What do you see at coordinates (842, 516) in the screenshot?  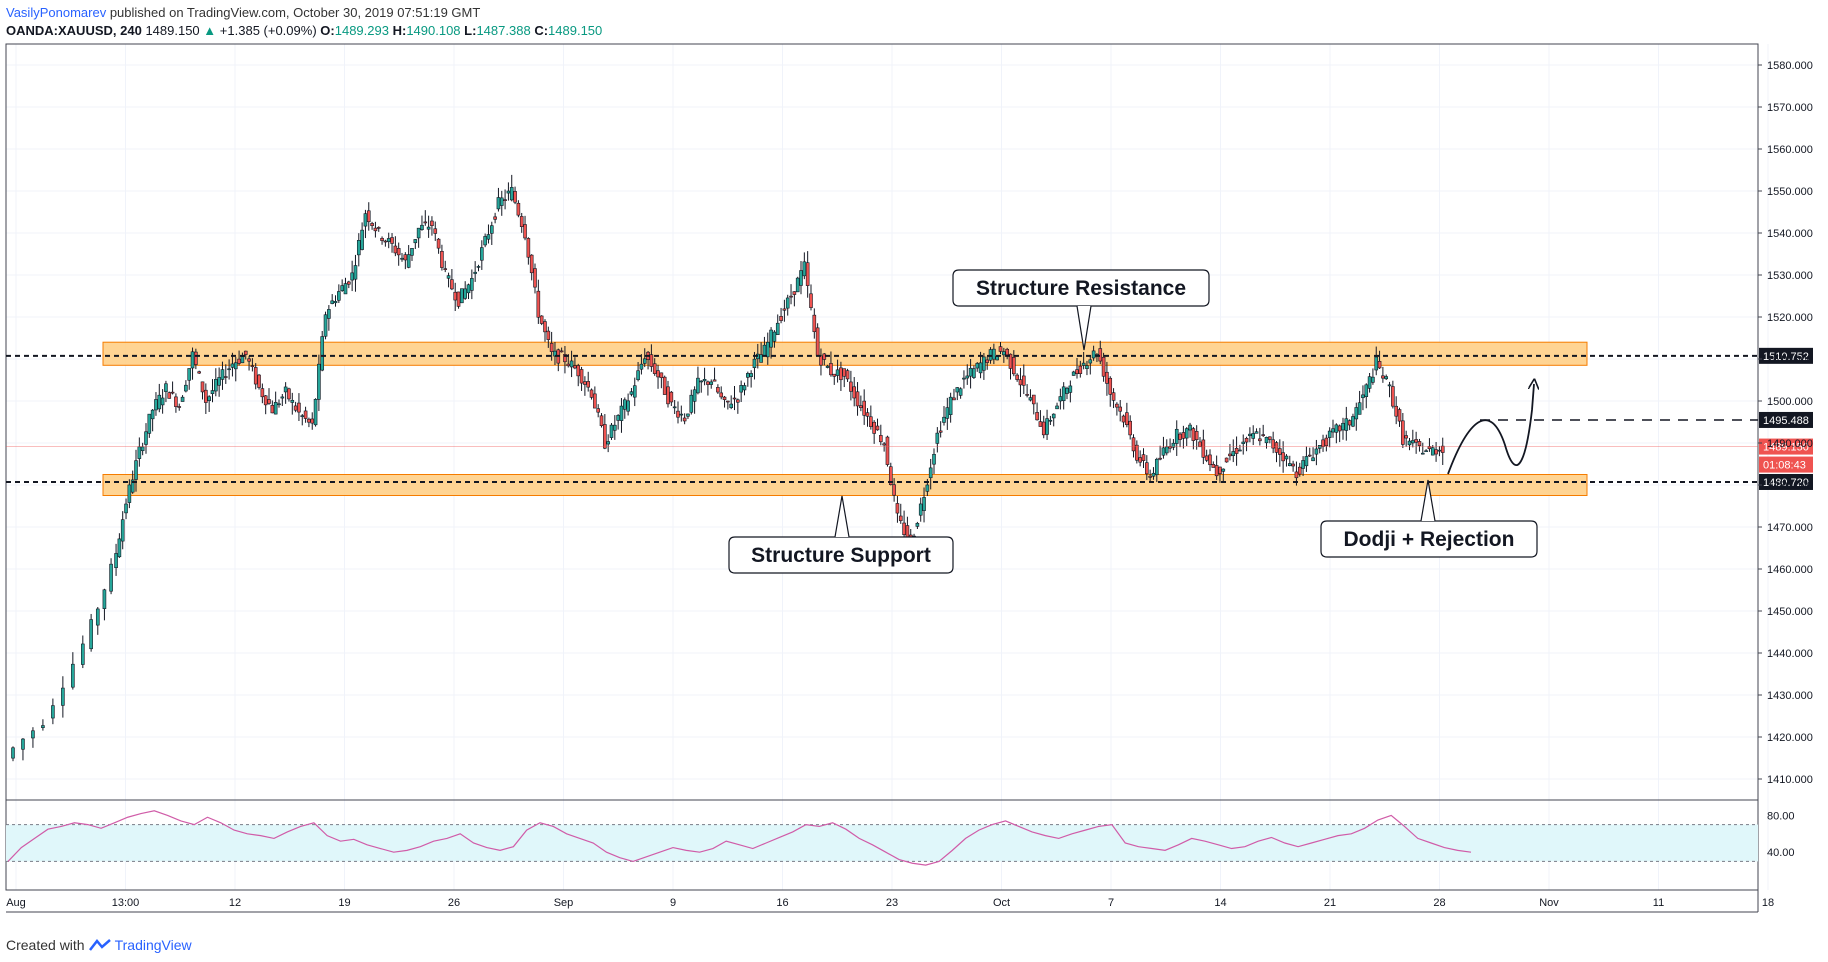 I see `structure-support-callout-pointer` at bounding box center [842, 516].